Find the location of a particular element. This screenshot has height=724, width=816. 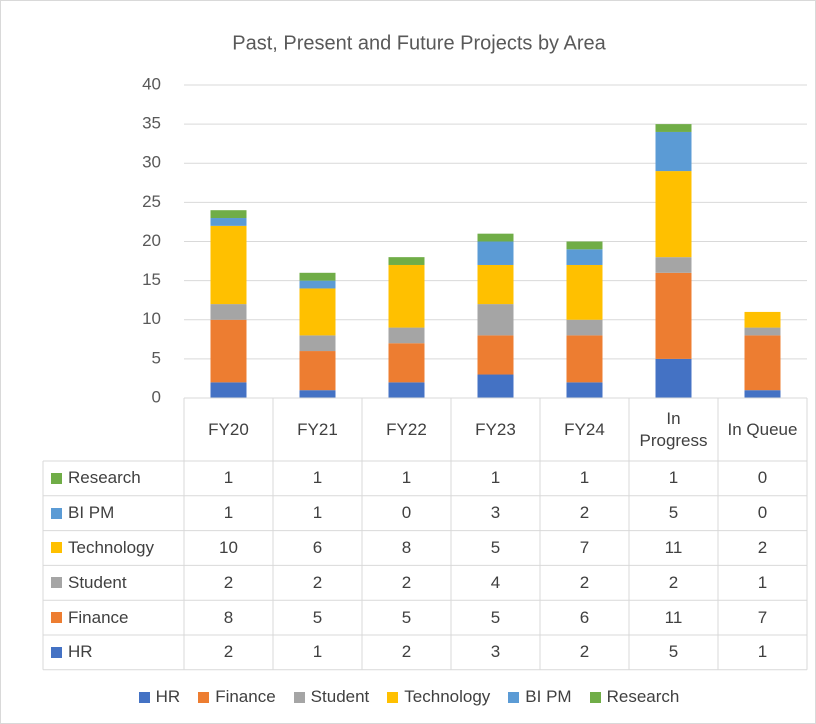

table-row-header: Technology is located at coordinates (113, 548).